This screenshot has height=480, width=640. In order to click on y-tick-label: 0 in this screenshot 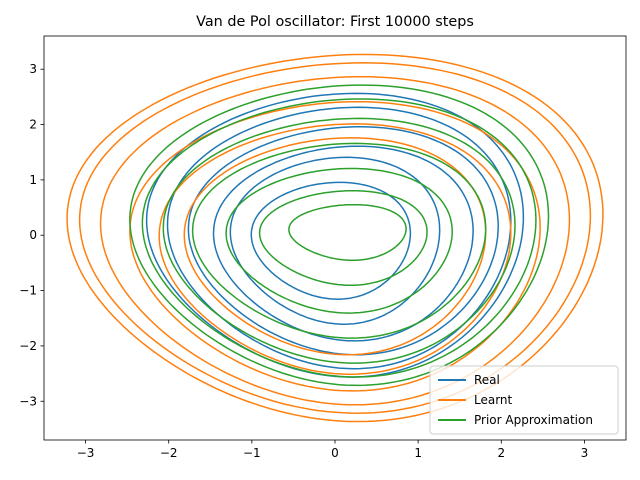, I will do `click(33, 235)`.